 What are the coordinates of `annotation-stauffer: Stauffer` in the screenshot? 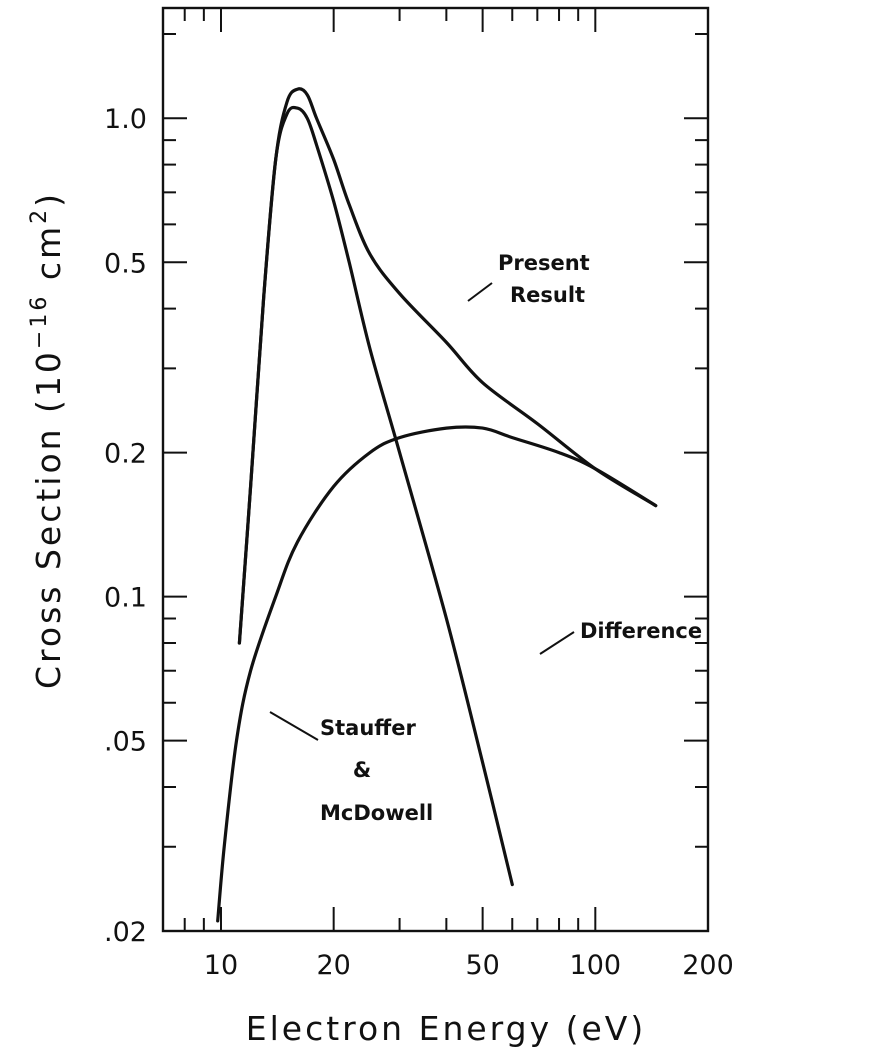 It's located at (368, 728).